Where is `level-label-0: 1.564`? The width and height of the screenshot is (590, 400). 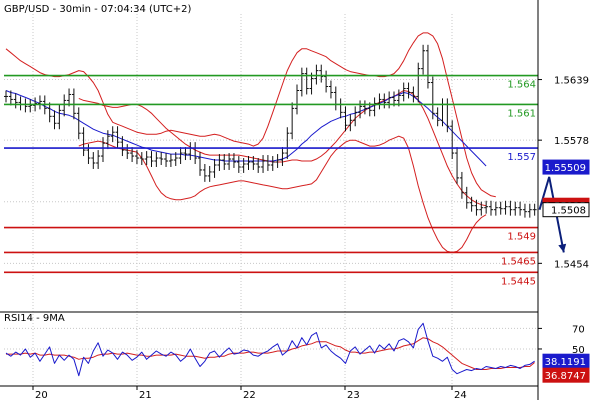
level-label-0: 1.564 is located at coordinates (521, 85).